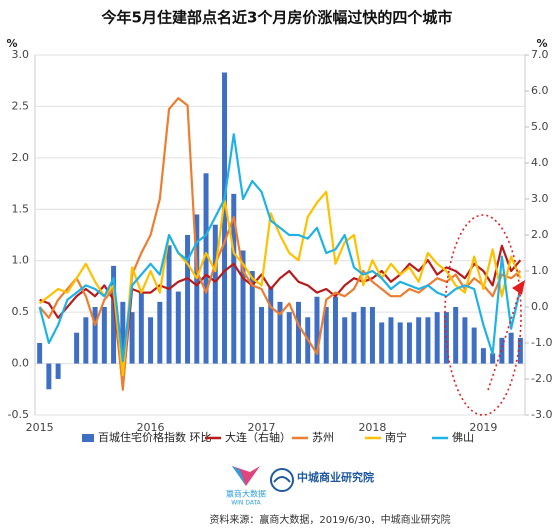 The width and height of the screenshot is (554, 532). Describe the element at coordinates (541, 414) in the screenshot. I see `y2-tick-label: -3.0` at that location.